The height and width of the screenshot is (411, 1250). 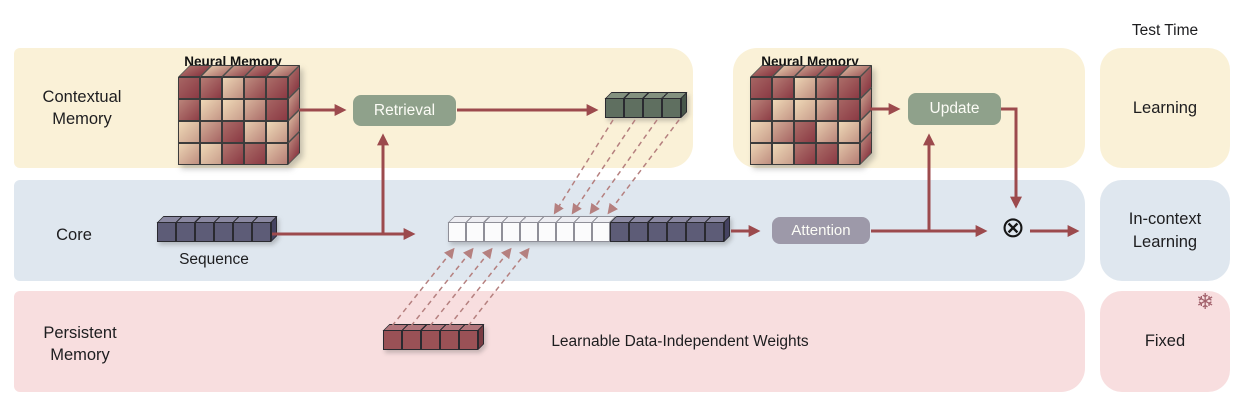 I want to click on update-node: Update, so click(x=954, y=109).